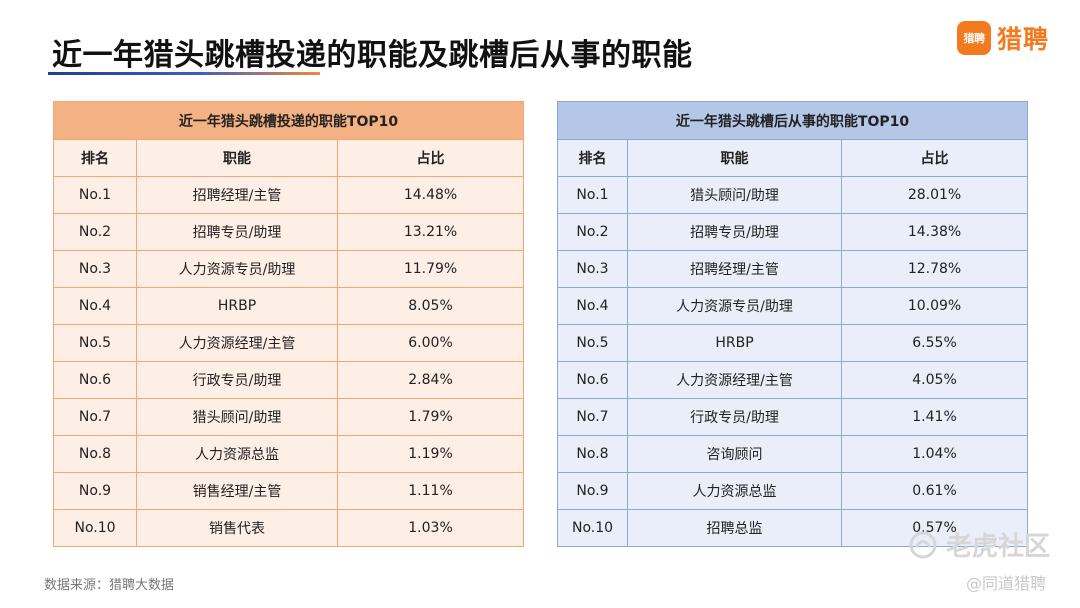 Image resolution: width=1080 pixels, height=608 pixels. I want to click on right-table-row: No.2 招聘专员/助理 14.38%, so click(793, 232).